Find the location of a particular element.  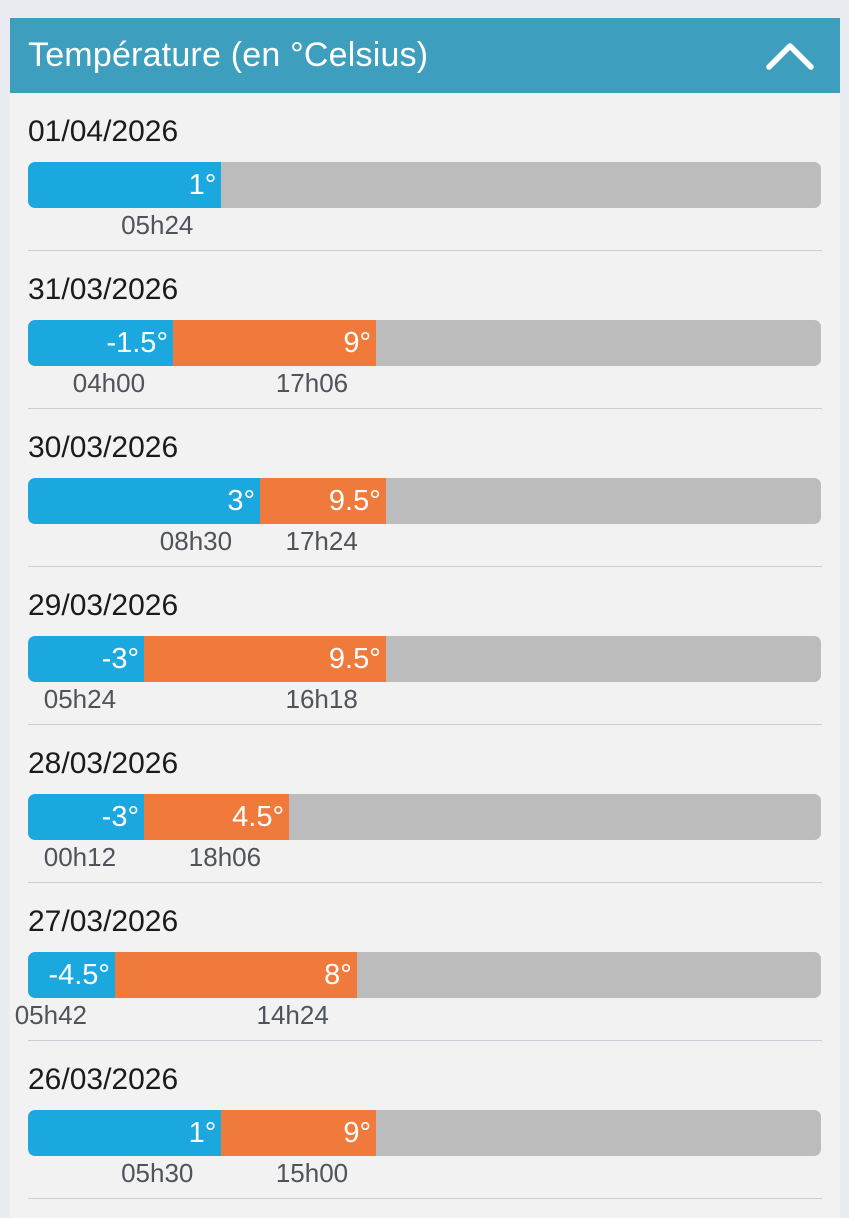

day-row: 31/03/2026 -1.5° 9° 04h00 17h06 is located at coordinates (425, 330).